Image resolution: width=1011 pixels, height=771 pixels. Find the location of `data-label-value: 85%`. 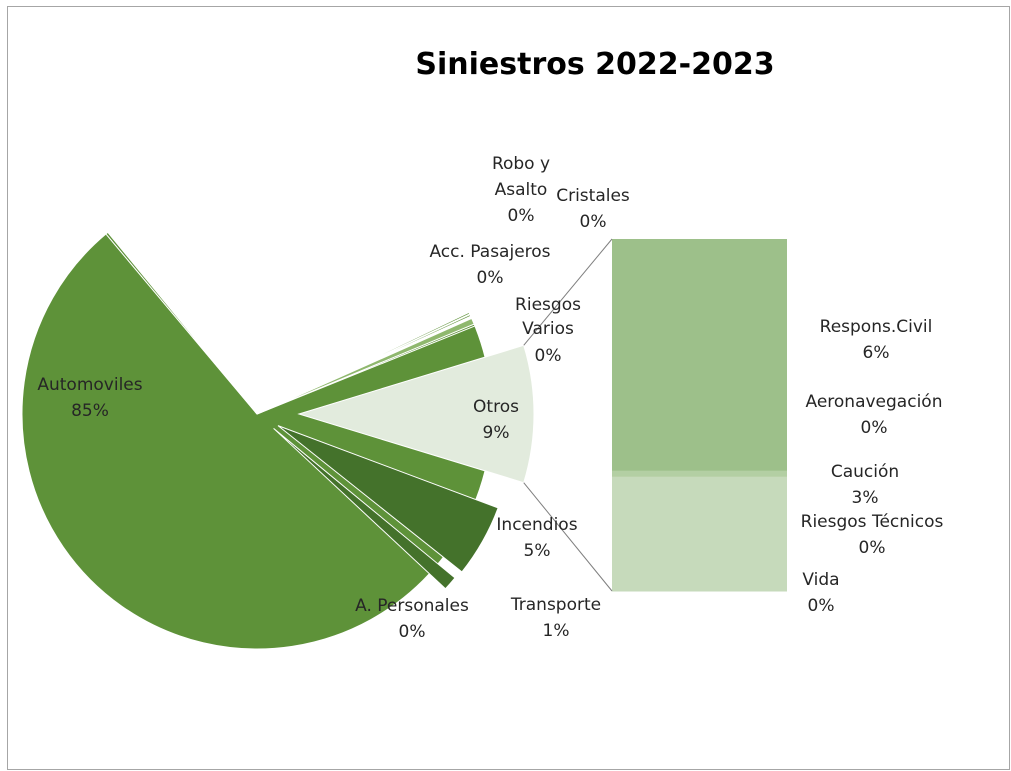

data-label-value: 85% is located at coordinates (90, 411).